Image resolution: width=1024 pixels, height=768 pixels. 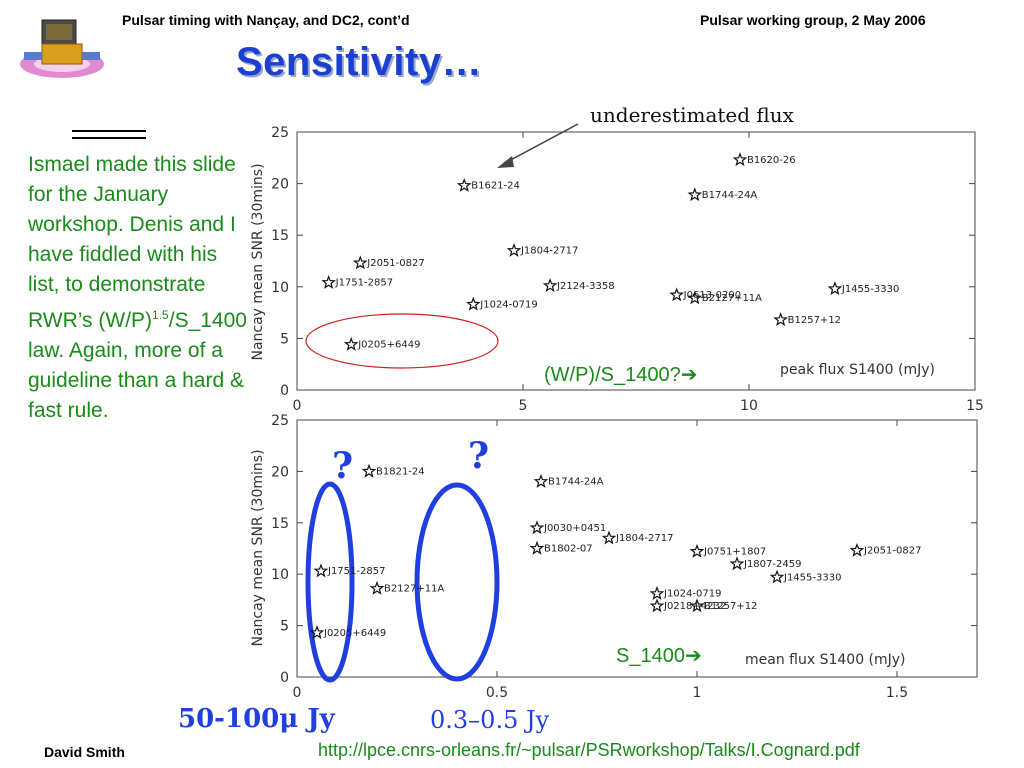 What do you see at coordinates (892, 551) in the screenshot?
I see `bottom-point-label: J2051-0827` at bounding box center [892, 551].